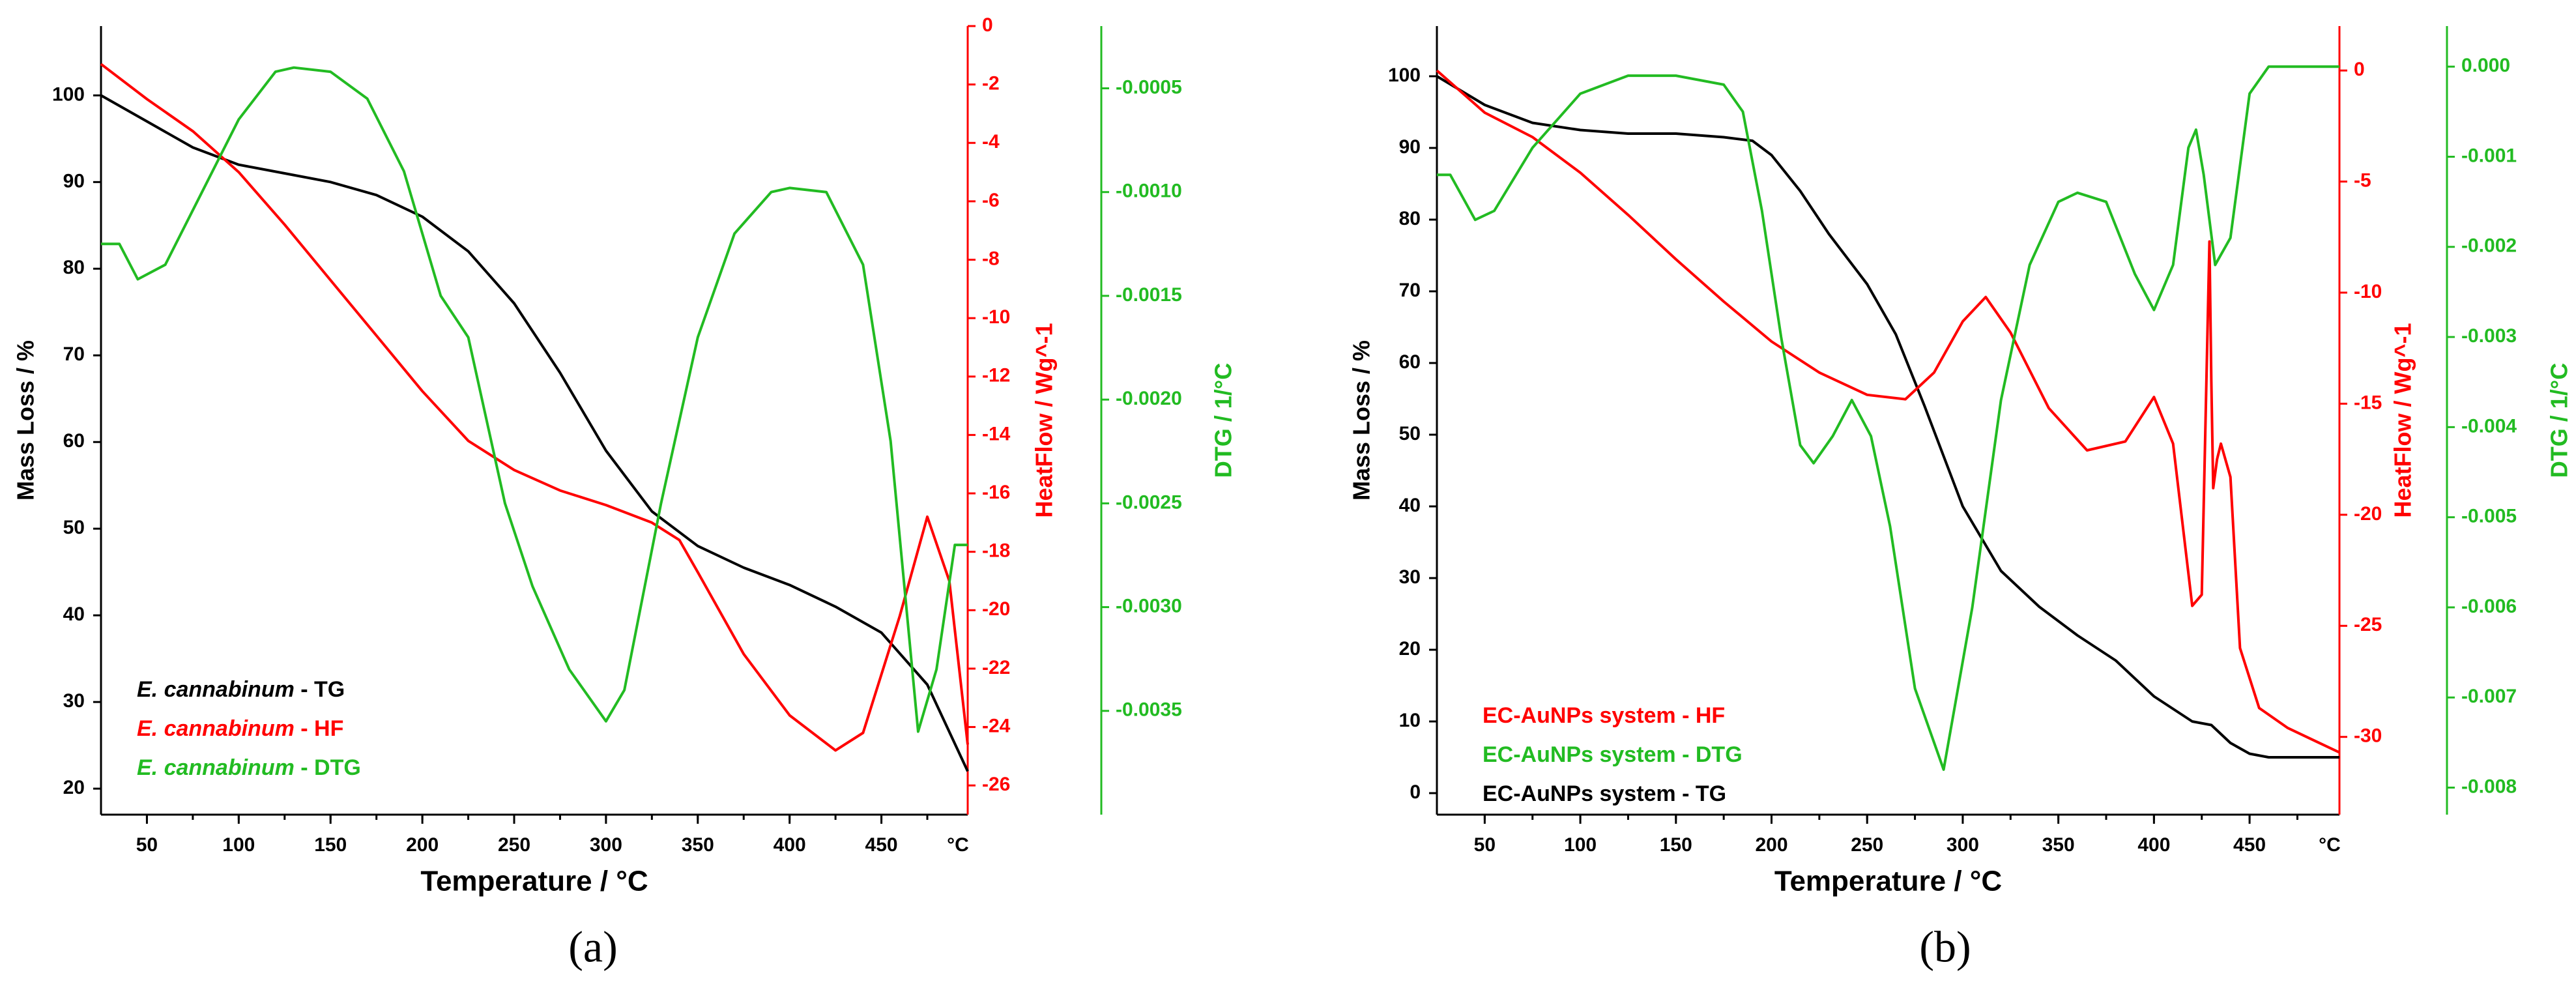 The height and width of the screenshot is (988, 2576). What do you see at coordinates (1149, 191) in the screenshot?
I see `y-dtg-tick-label: -0.0010` at bounding box center [1149, 191].